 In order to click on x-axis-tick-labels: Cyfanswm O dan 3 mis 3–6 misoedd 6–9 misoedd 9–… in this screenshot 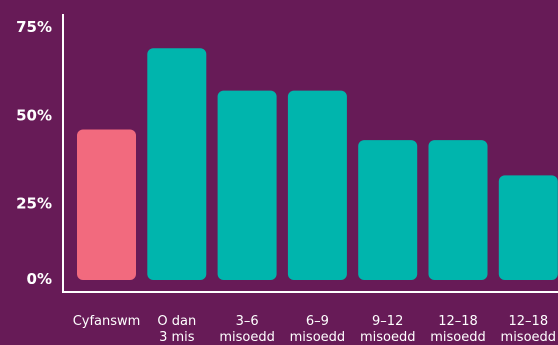, I will do `click(314, 329)`.